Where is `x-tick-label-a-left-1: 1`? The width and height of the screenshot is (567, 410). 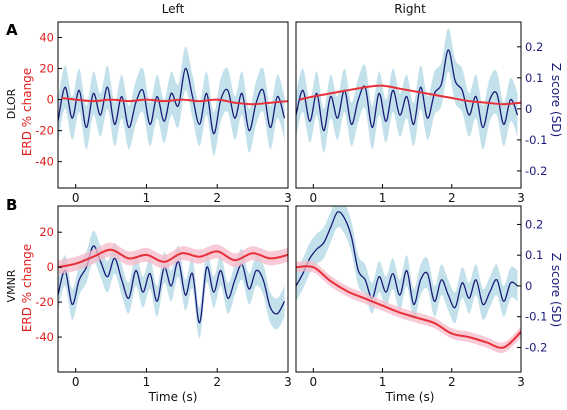 x-tick-label-a-left-1: 1 is located at coordinates (147, 198).